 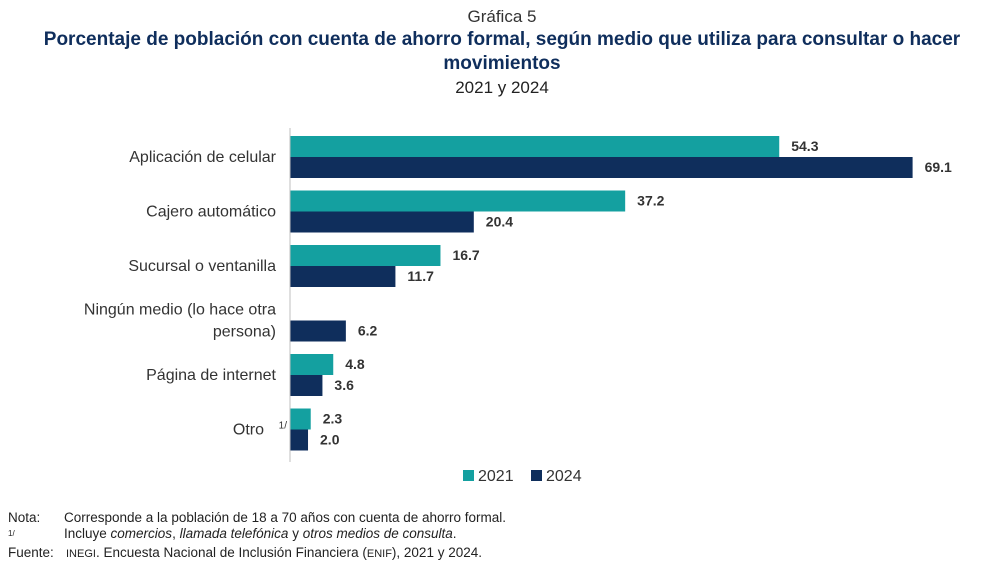 I want to click on bar-2024-otro, so click(x=299, y=440).